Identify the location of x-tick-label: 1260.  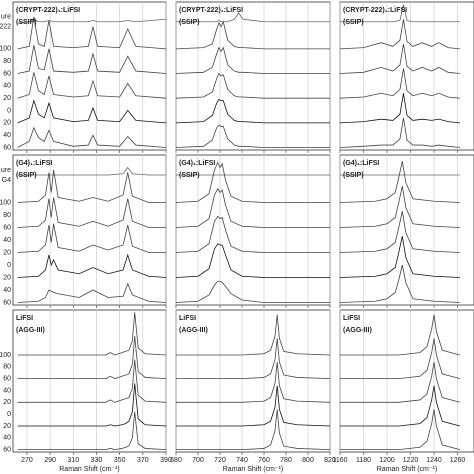
(458, 460).